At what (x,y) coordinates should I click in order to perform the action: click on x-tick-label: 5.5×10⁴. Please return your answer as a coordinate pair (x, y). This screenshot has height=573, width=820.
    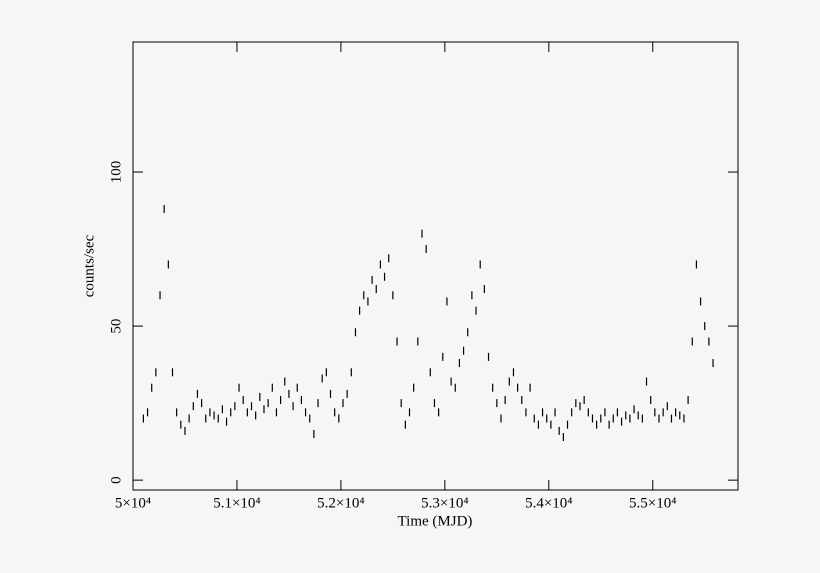
    Looking at the image, I should click on (652, 503).